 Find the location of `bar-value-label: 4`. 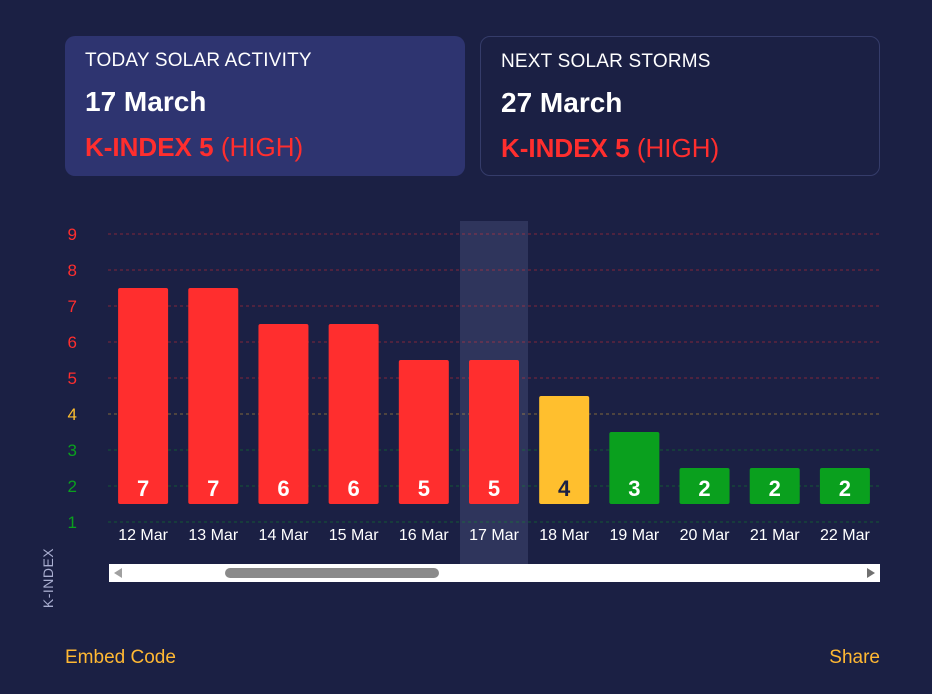

bar-value-label: 4 is located at coordinates (564, 488).